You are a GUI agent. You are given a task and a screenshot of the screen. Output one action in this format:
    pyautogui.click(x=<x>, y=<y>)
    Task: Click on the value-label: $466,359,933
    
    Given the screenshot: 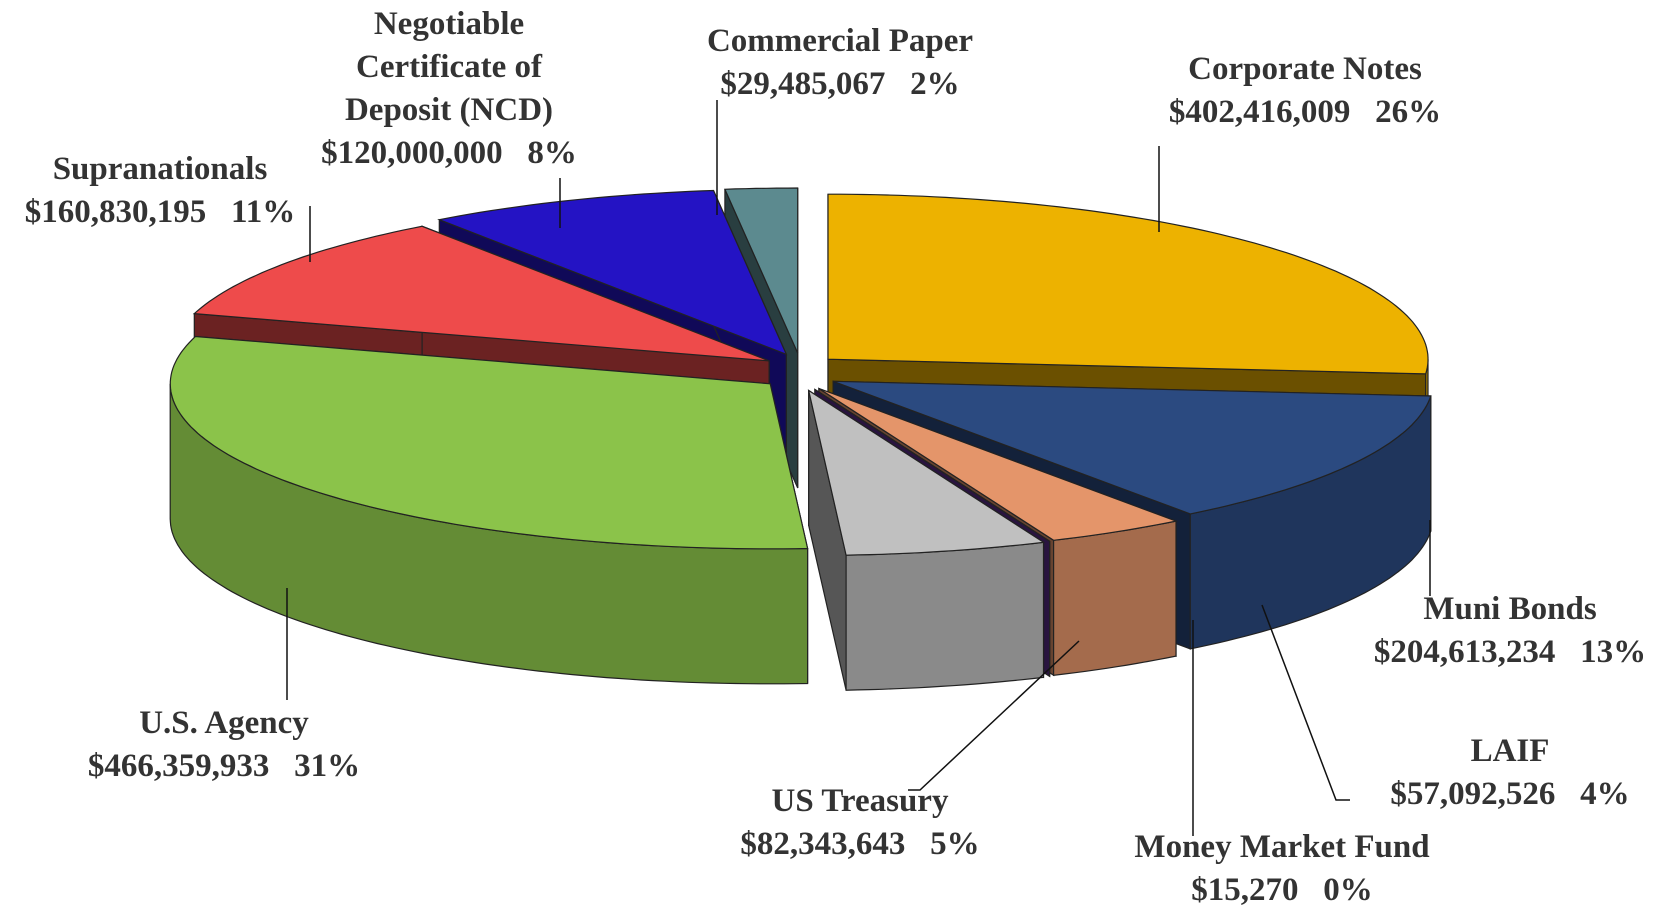 What is the action you would take?
    pyautogui.click(x=178, y=766)
    